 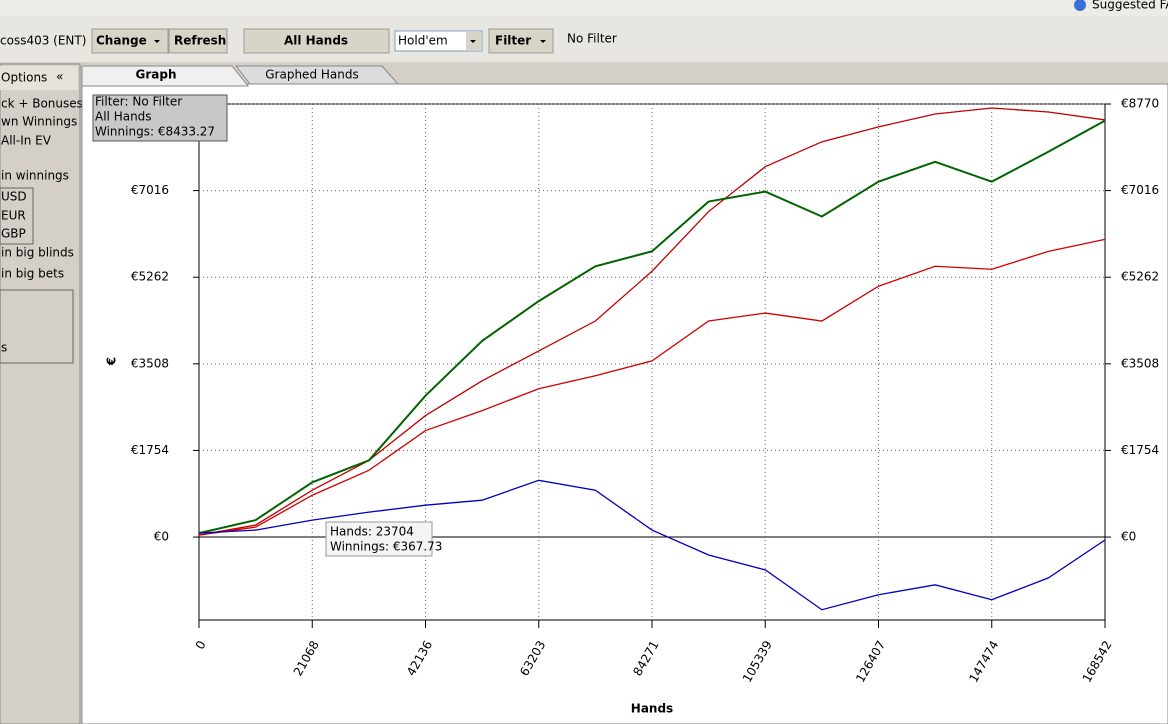 I want to click on options-header, so click(x=39, y=78).